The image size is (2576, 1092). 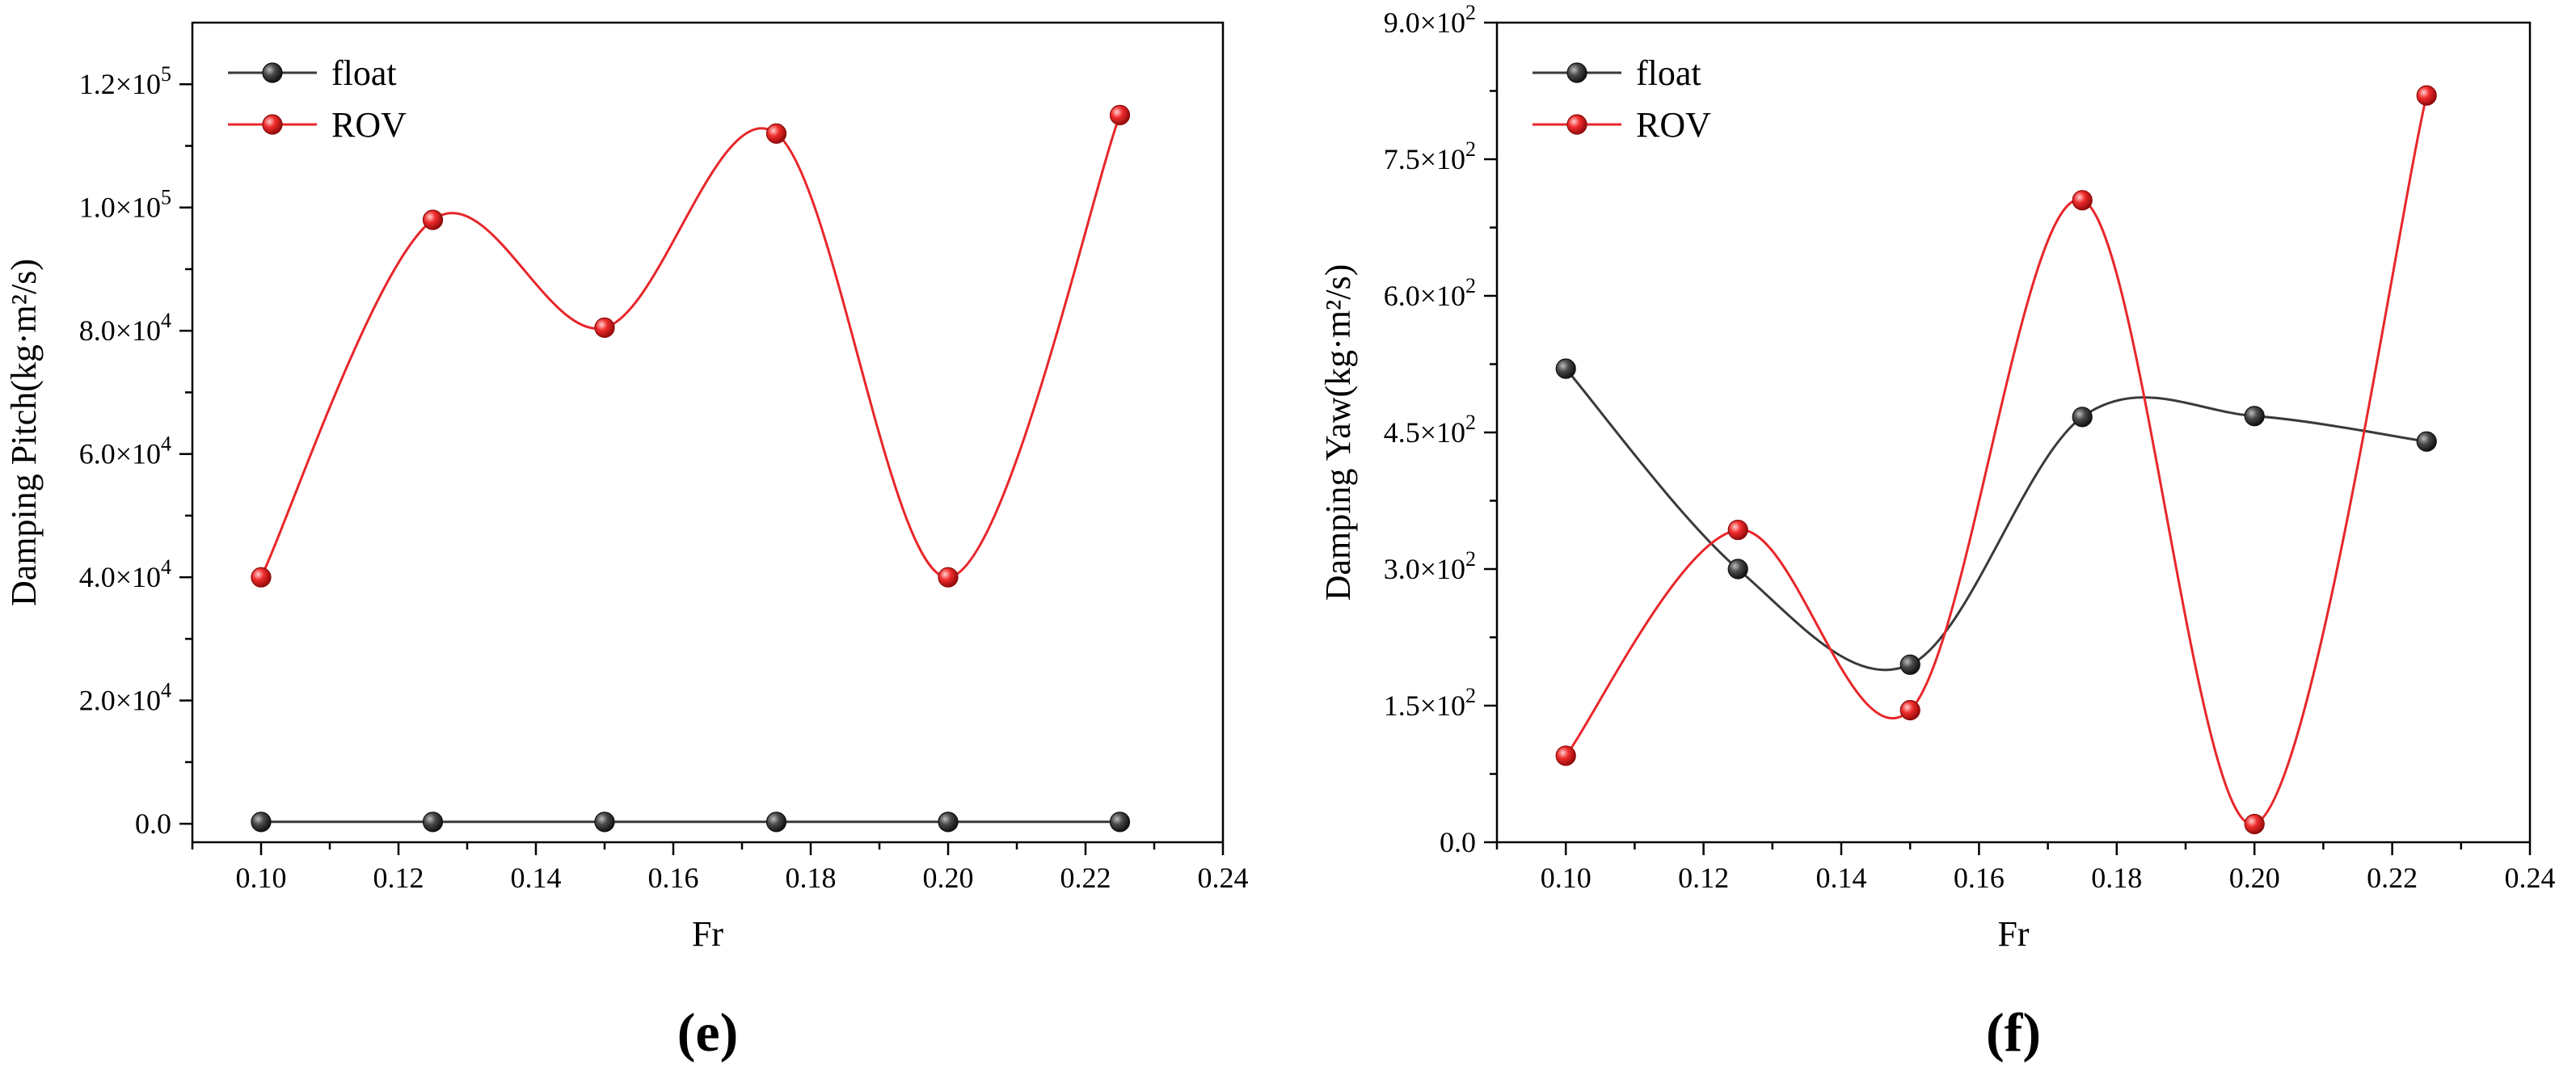 I want to click on y-tick-label: 9.0×10², so click(x=1430, y=20).